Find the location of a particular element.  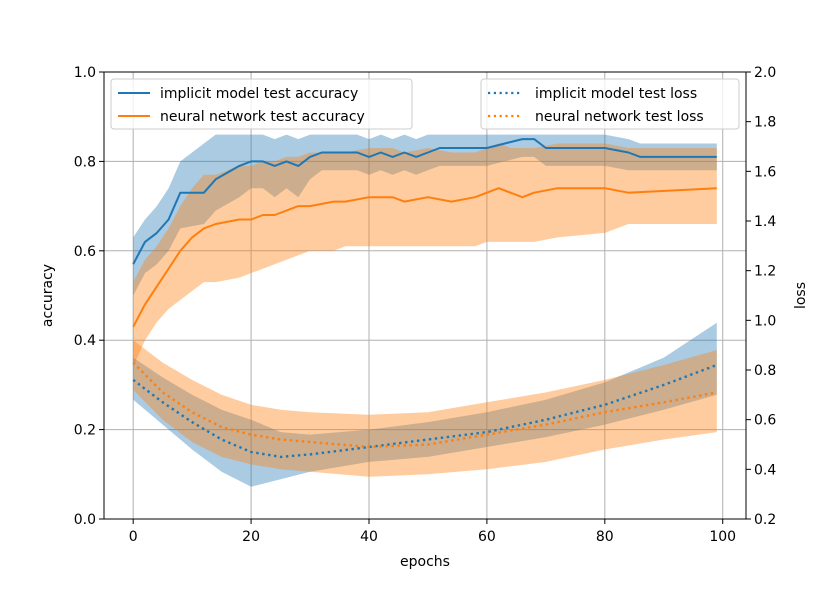

y-left-tick-label: 0.0 is located at coordinates (85, 520).